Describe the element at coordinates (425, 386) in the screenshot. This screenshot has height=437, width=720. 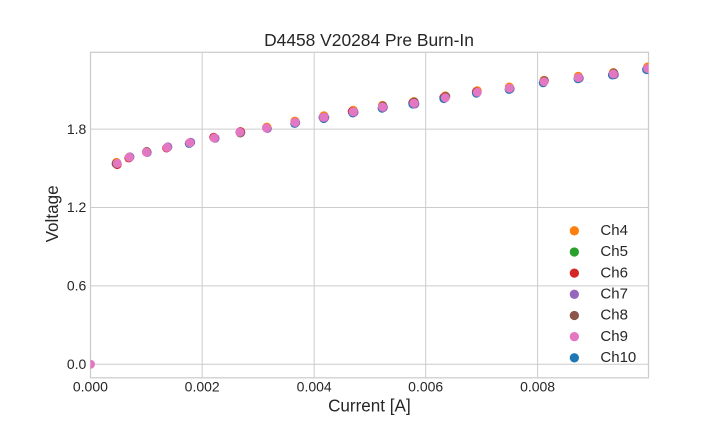
I see `svg-text: 0.006` at that location.